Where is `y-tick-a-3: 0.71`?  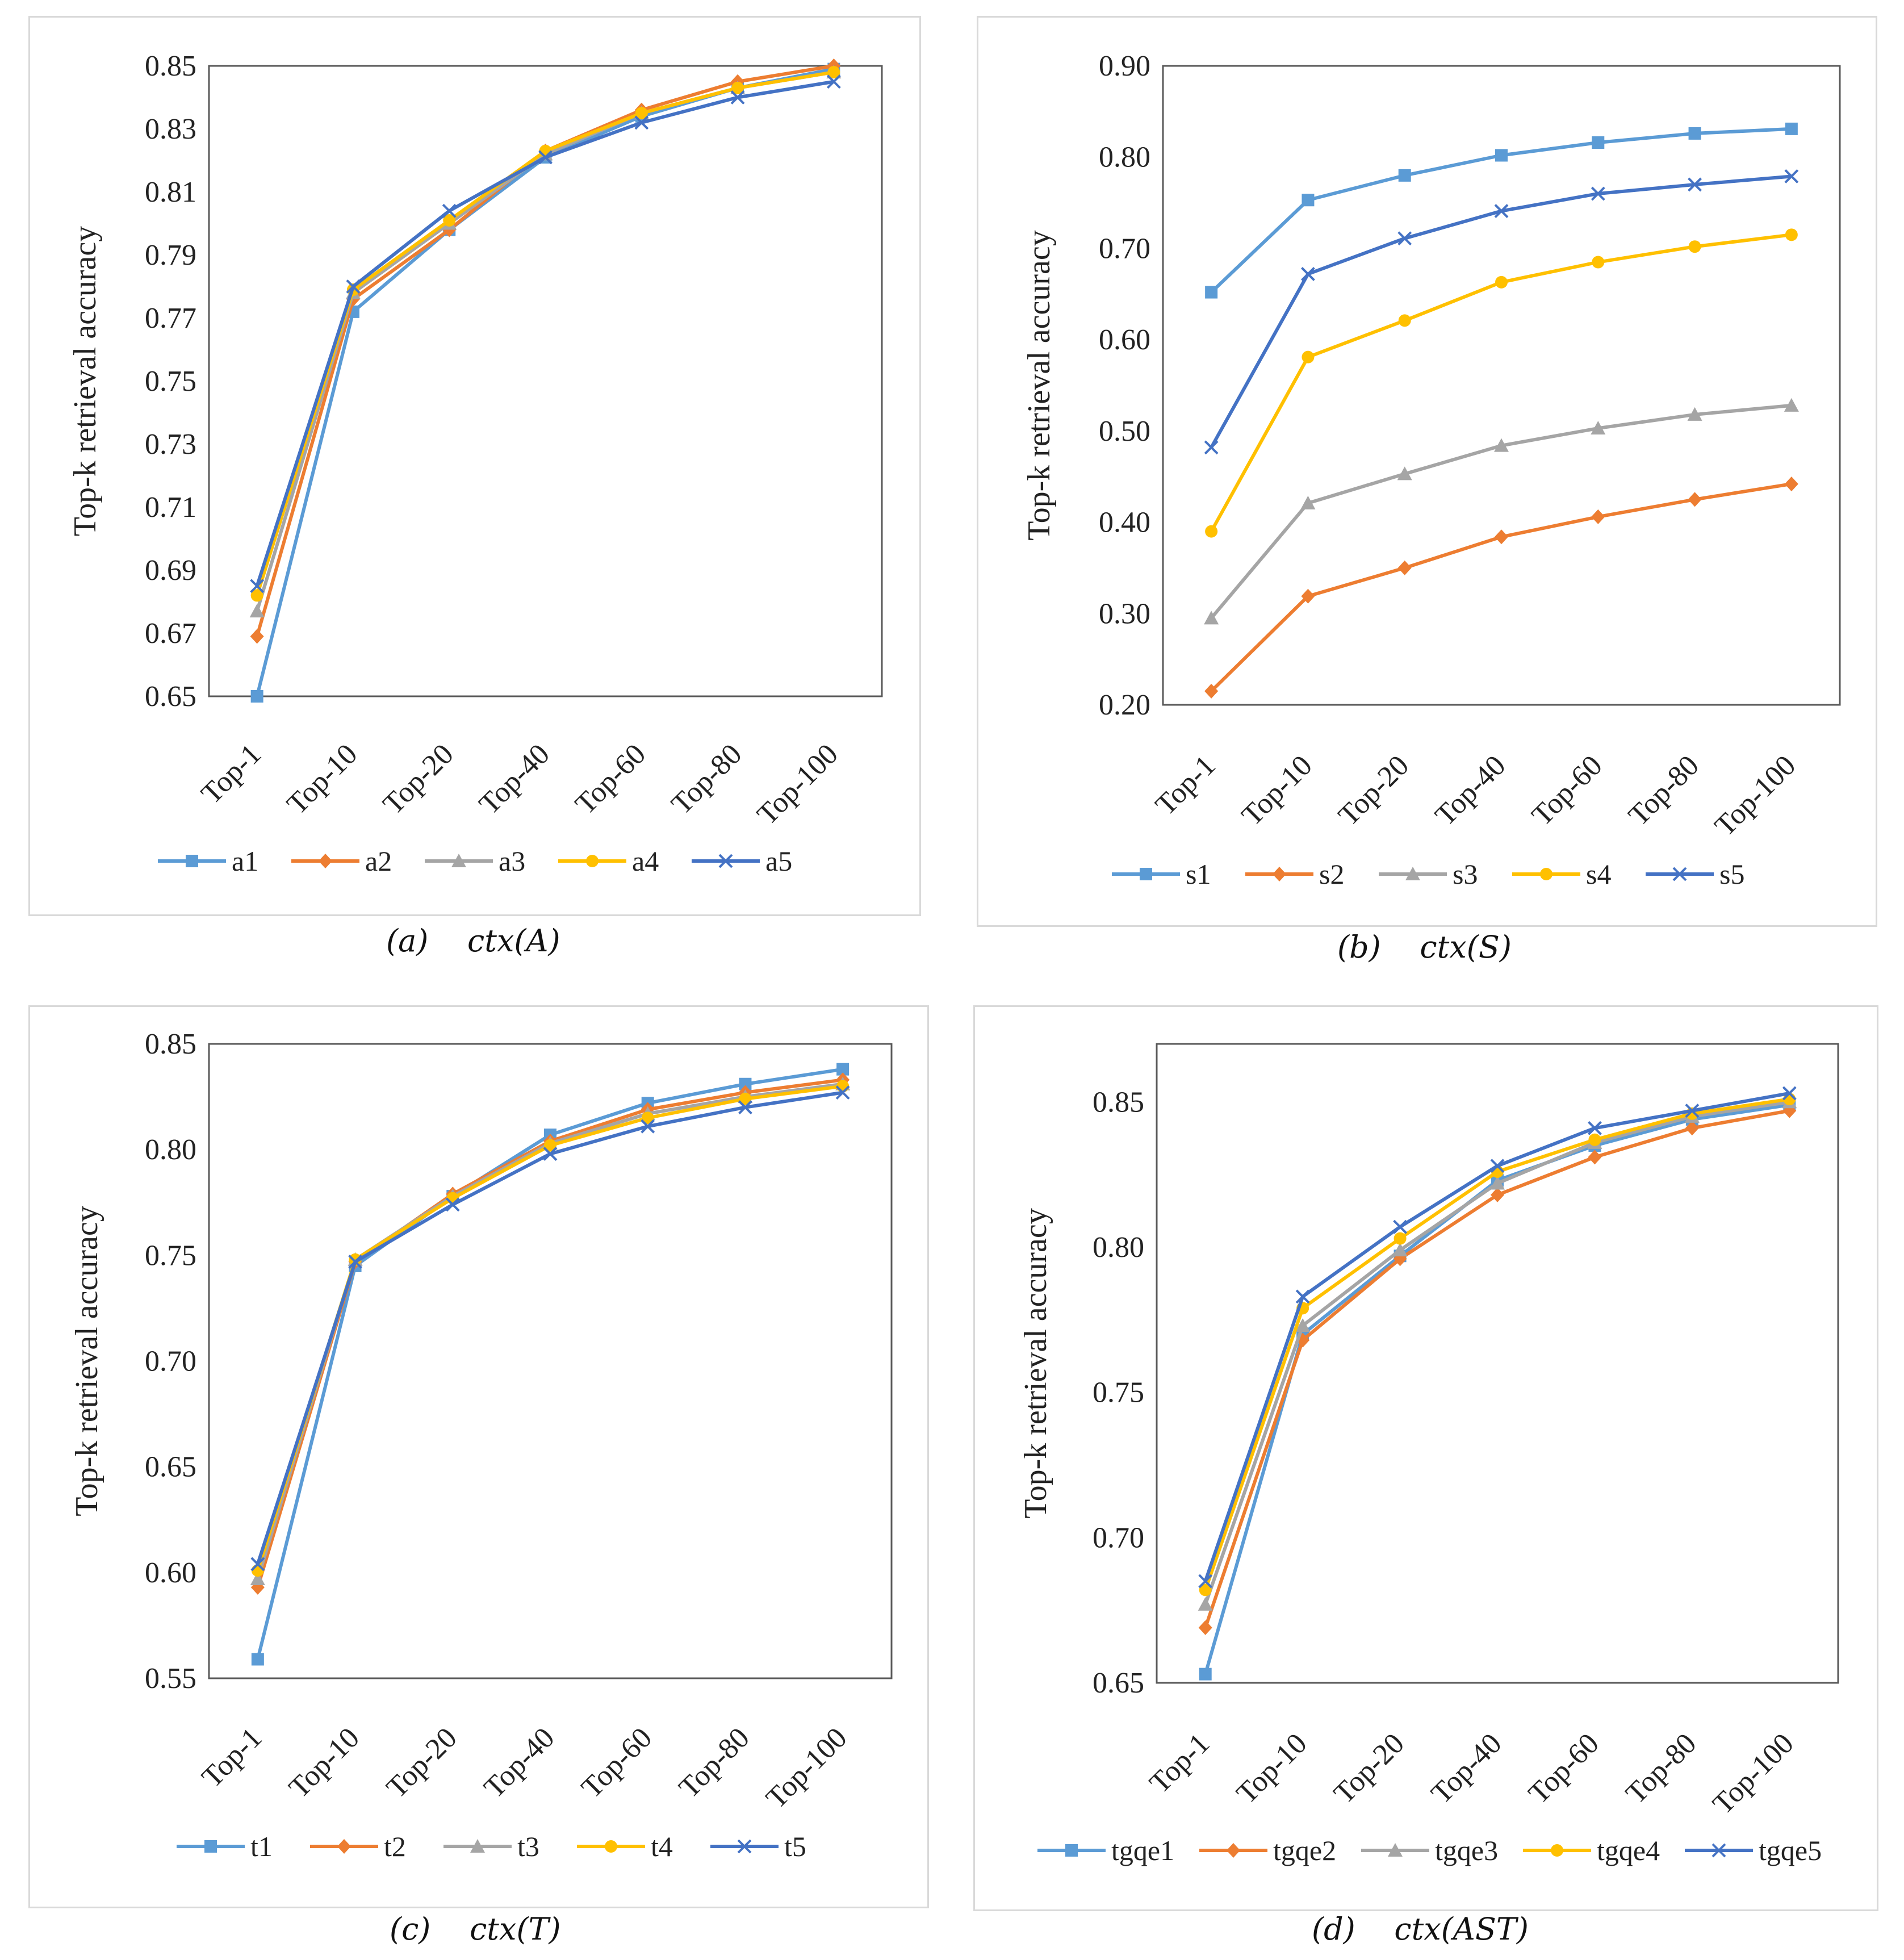
y-tick-a-3: 0.71 is located at coordinates (170, 507).